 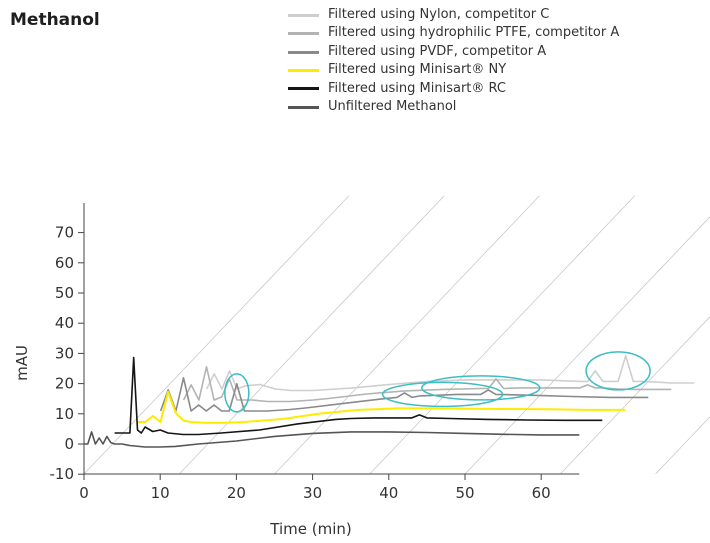 What do you see at coordinates (64, 323) in the screenshot?
I see `y-tick-label: 40` at bounding box center [64, 323].